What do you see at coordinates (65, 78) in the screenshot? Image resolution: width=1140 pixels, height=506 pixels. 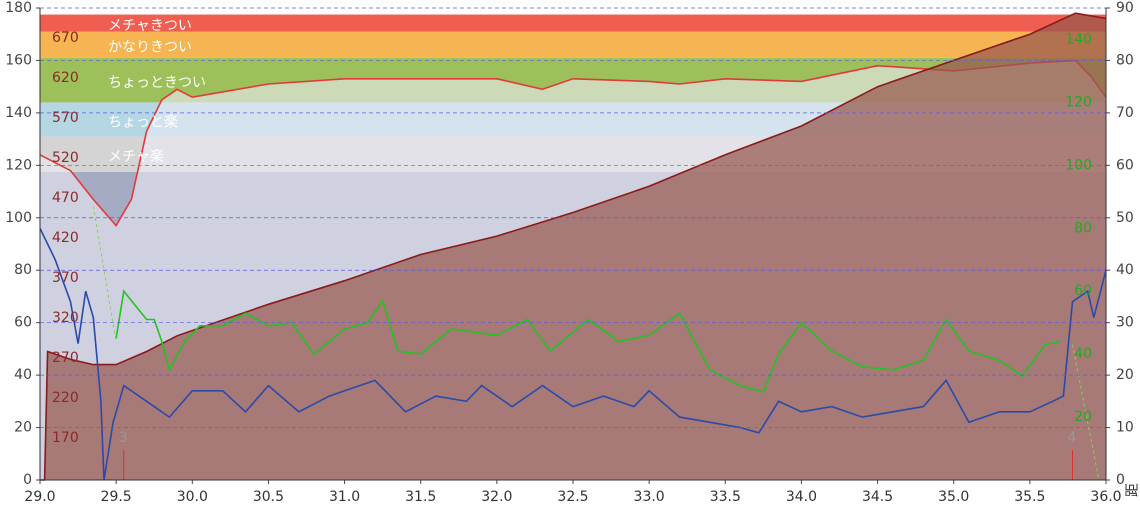 I see `y4-tick-label: 620` at bounding box center [65, 78].